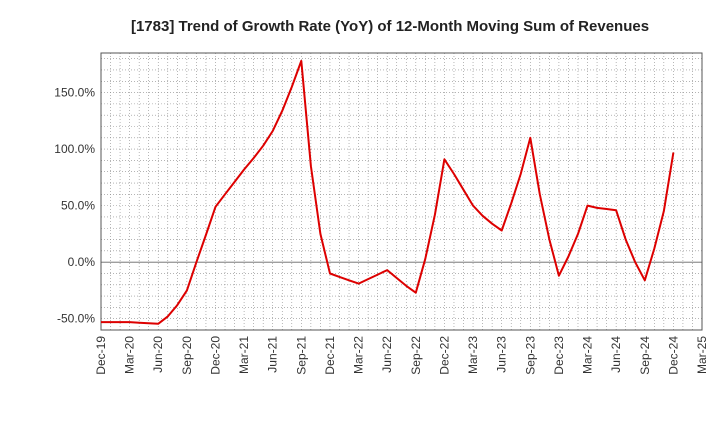 The image size is (720, 445). Describe the element at coordinates (416, 355) in the screenshot. I see `x-tick-label: Sep-22` at that location.